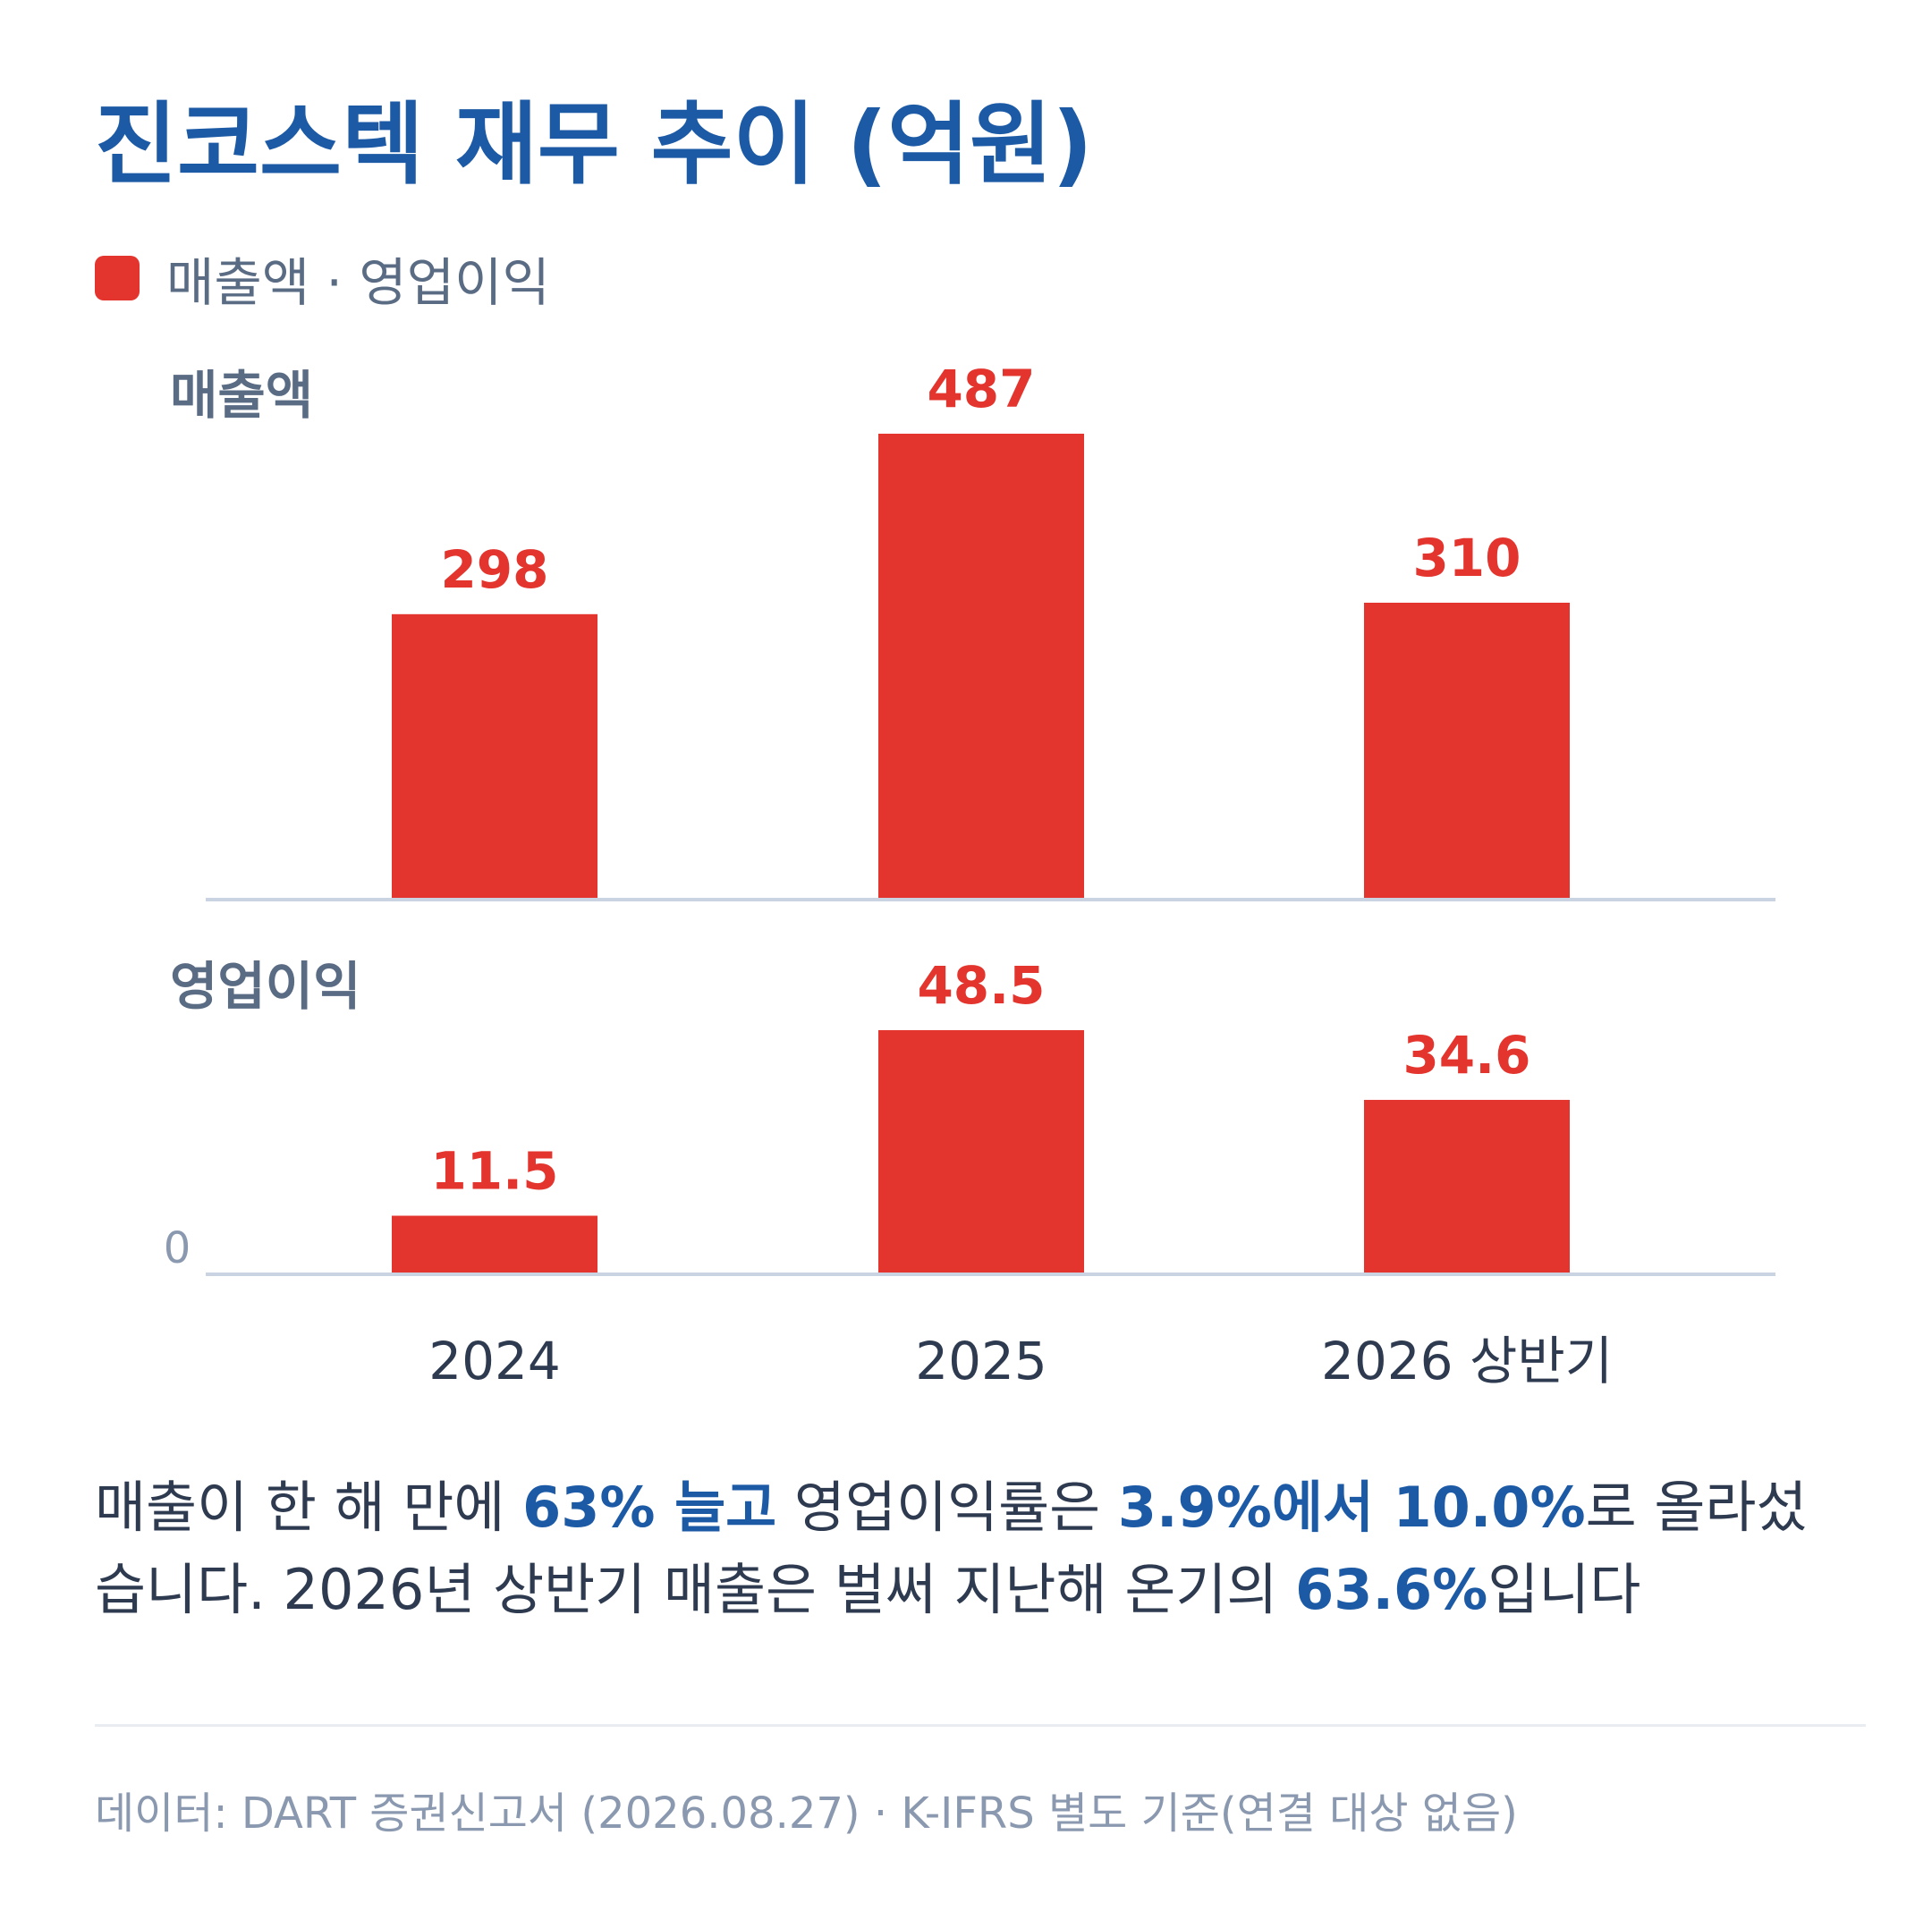 This screenshot has width=1932, height=1911. I want to click on summary-line-1-segment-2: 영업이익률은, so click(947, 1507).